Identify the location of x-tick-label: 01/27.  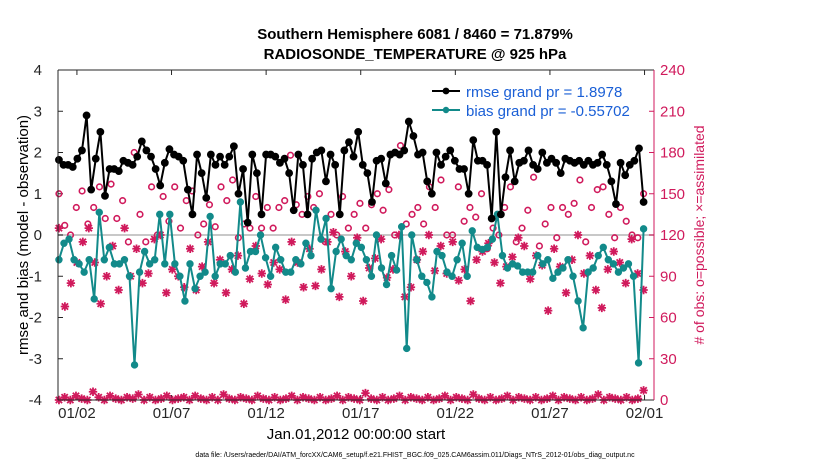
(550, 413).